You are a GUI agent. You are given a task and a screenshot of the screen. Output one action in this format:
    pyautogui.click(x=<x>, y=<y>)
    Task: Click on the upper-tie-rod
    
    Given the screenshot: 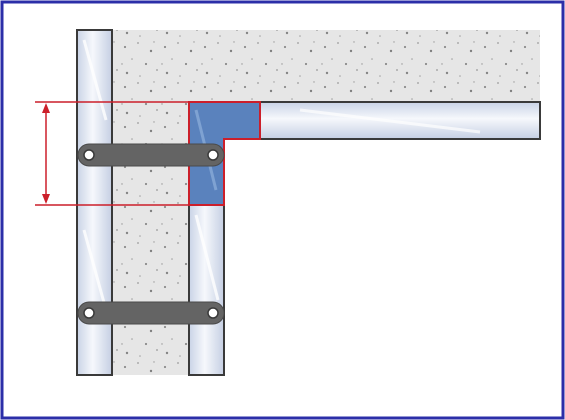 What is the action you would take?
    pyautogui.click(x=151, y=155)
    